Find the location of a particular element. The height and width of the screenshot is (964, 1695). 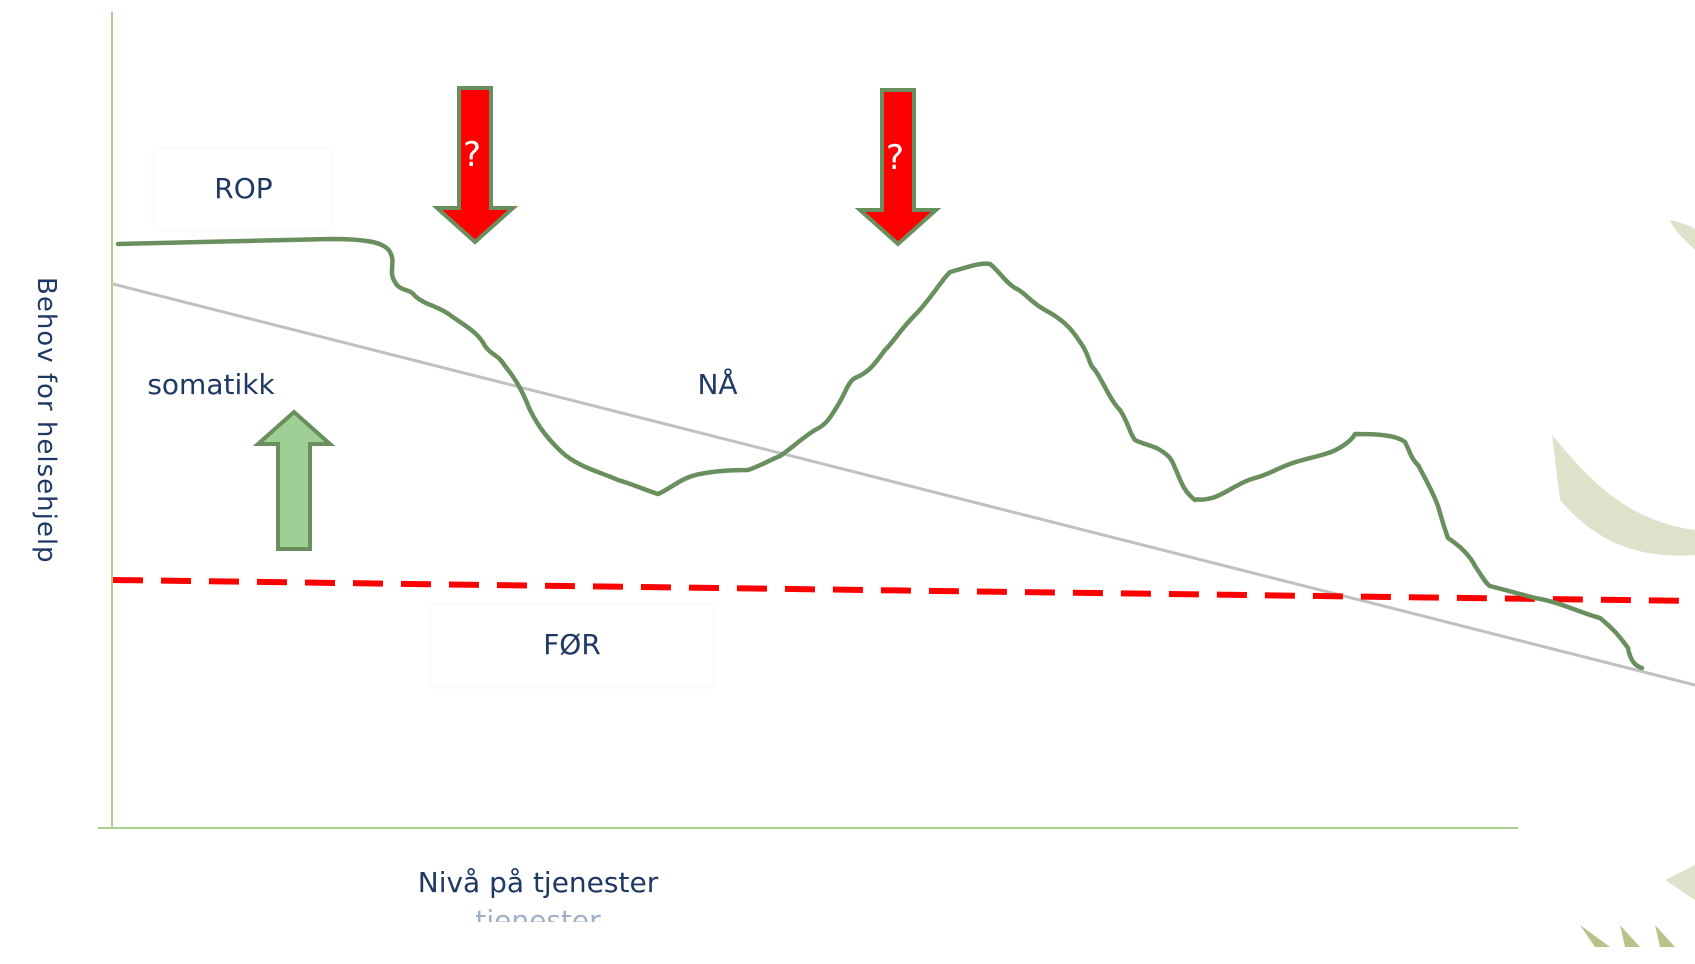

x-axis-label: Nivå på tjenester tjenester is located at coordinates (538, 912).